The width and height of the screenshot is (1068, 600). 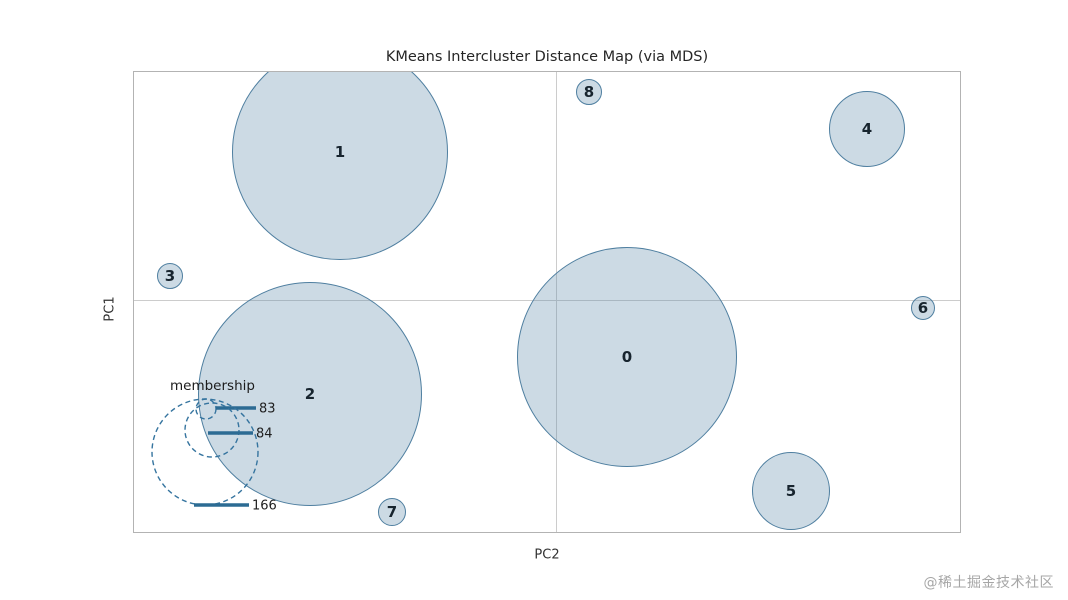 I want to click on cluster-label-1: 1, so click(x=340, y=152).